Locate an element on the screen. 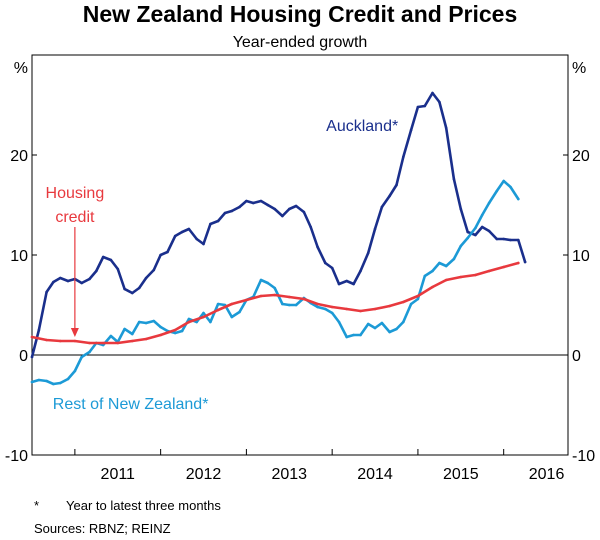 Image resolution: width=600 pixels, height=540 pixels. series-label: Rest of New Zealand* is located at coordinates (131, 404).